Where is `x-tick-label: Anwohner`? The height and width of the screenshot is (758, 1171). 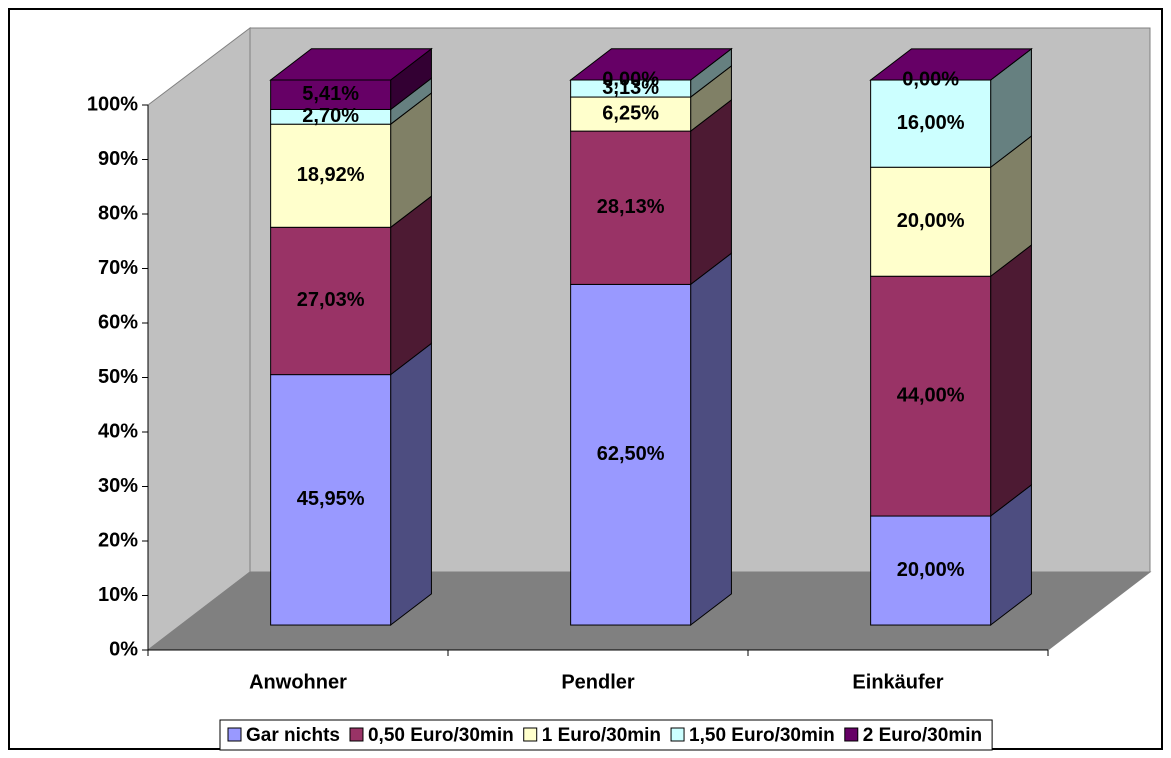 x-tick-label: Anwohner is located at coordinates (298, 682).